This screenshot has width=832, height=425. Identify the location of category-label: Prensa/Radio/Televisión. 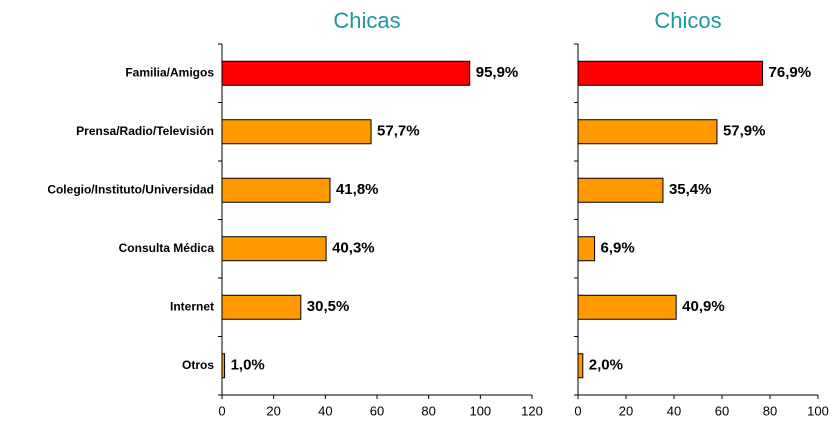
(145, 131).